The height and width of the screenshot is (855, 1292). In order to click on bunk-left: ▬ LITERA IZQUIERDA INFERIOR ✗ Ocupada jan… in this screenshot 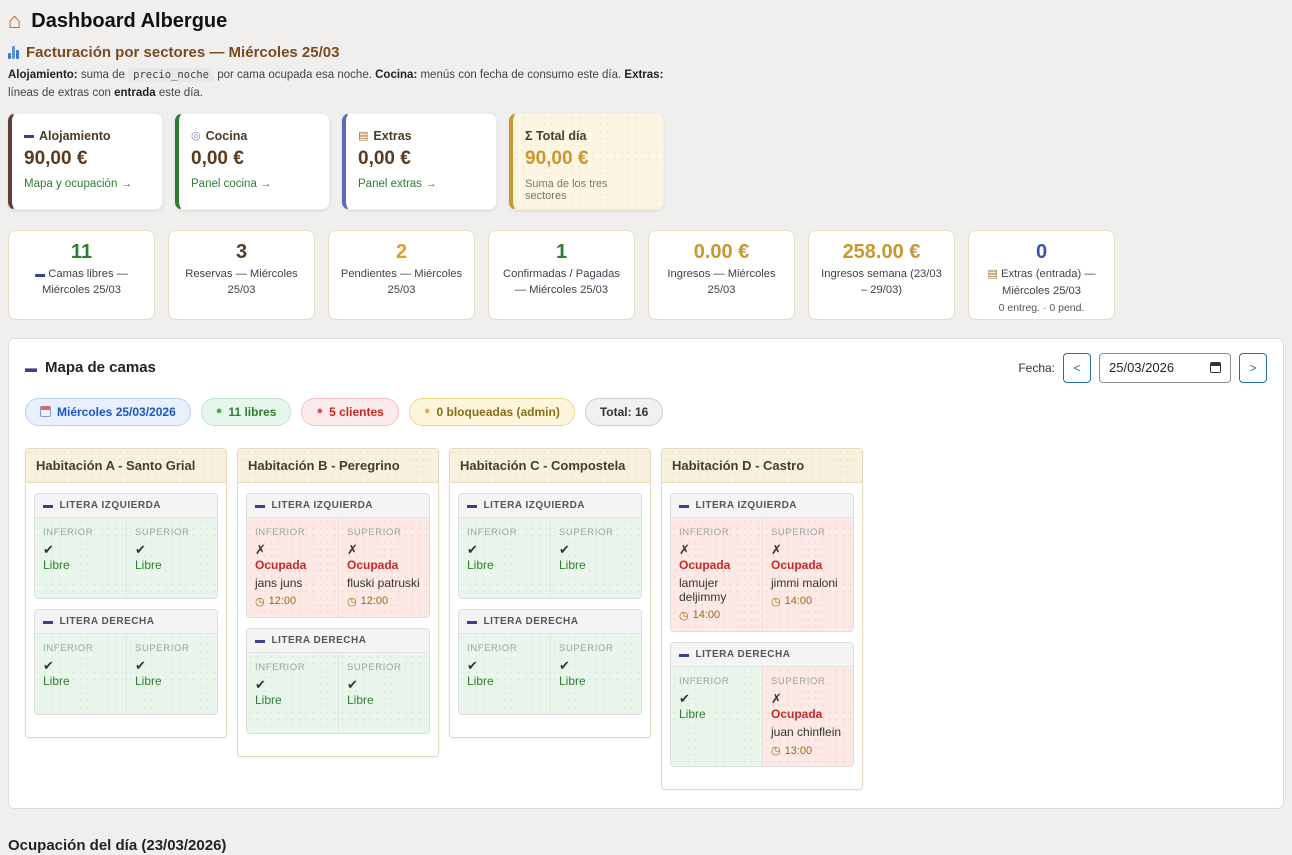, I will do `click(338, 555)`.